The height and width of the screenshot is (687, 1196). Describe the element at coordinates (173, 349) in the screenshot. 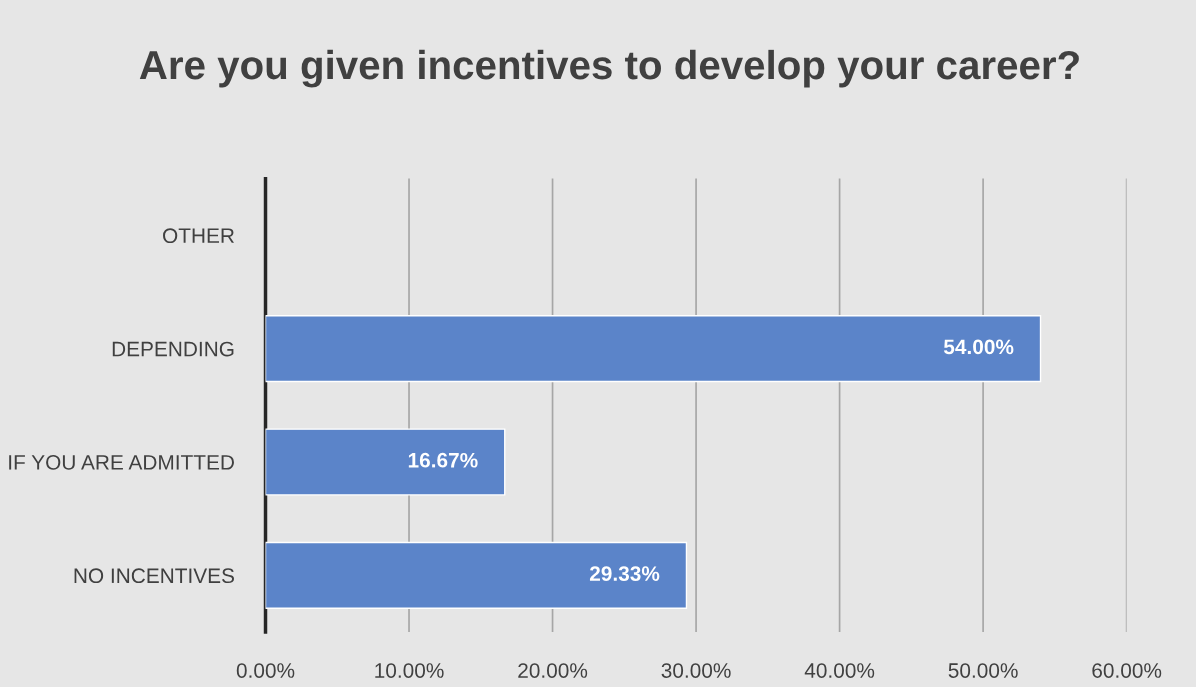

I see `y-tick-label: DEPENDING` at that location.